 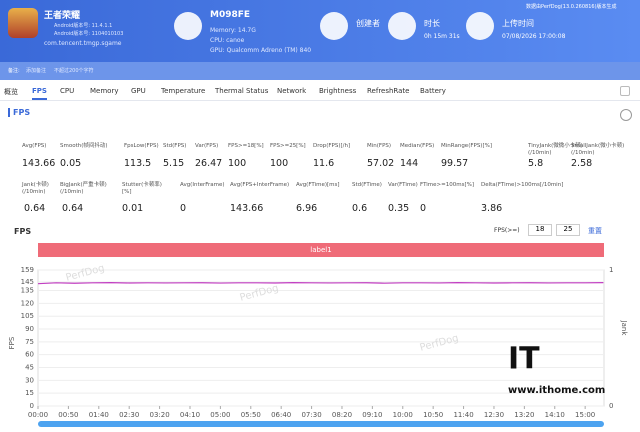 I want to click on x-tick-label: 05:00, so click(x=220, y=415).